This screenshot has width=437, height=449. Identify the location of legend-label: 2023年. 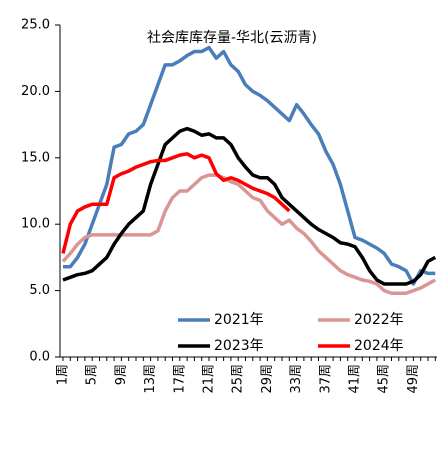
(239, 346).